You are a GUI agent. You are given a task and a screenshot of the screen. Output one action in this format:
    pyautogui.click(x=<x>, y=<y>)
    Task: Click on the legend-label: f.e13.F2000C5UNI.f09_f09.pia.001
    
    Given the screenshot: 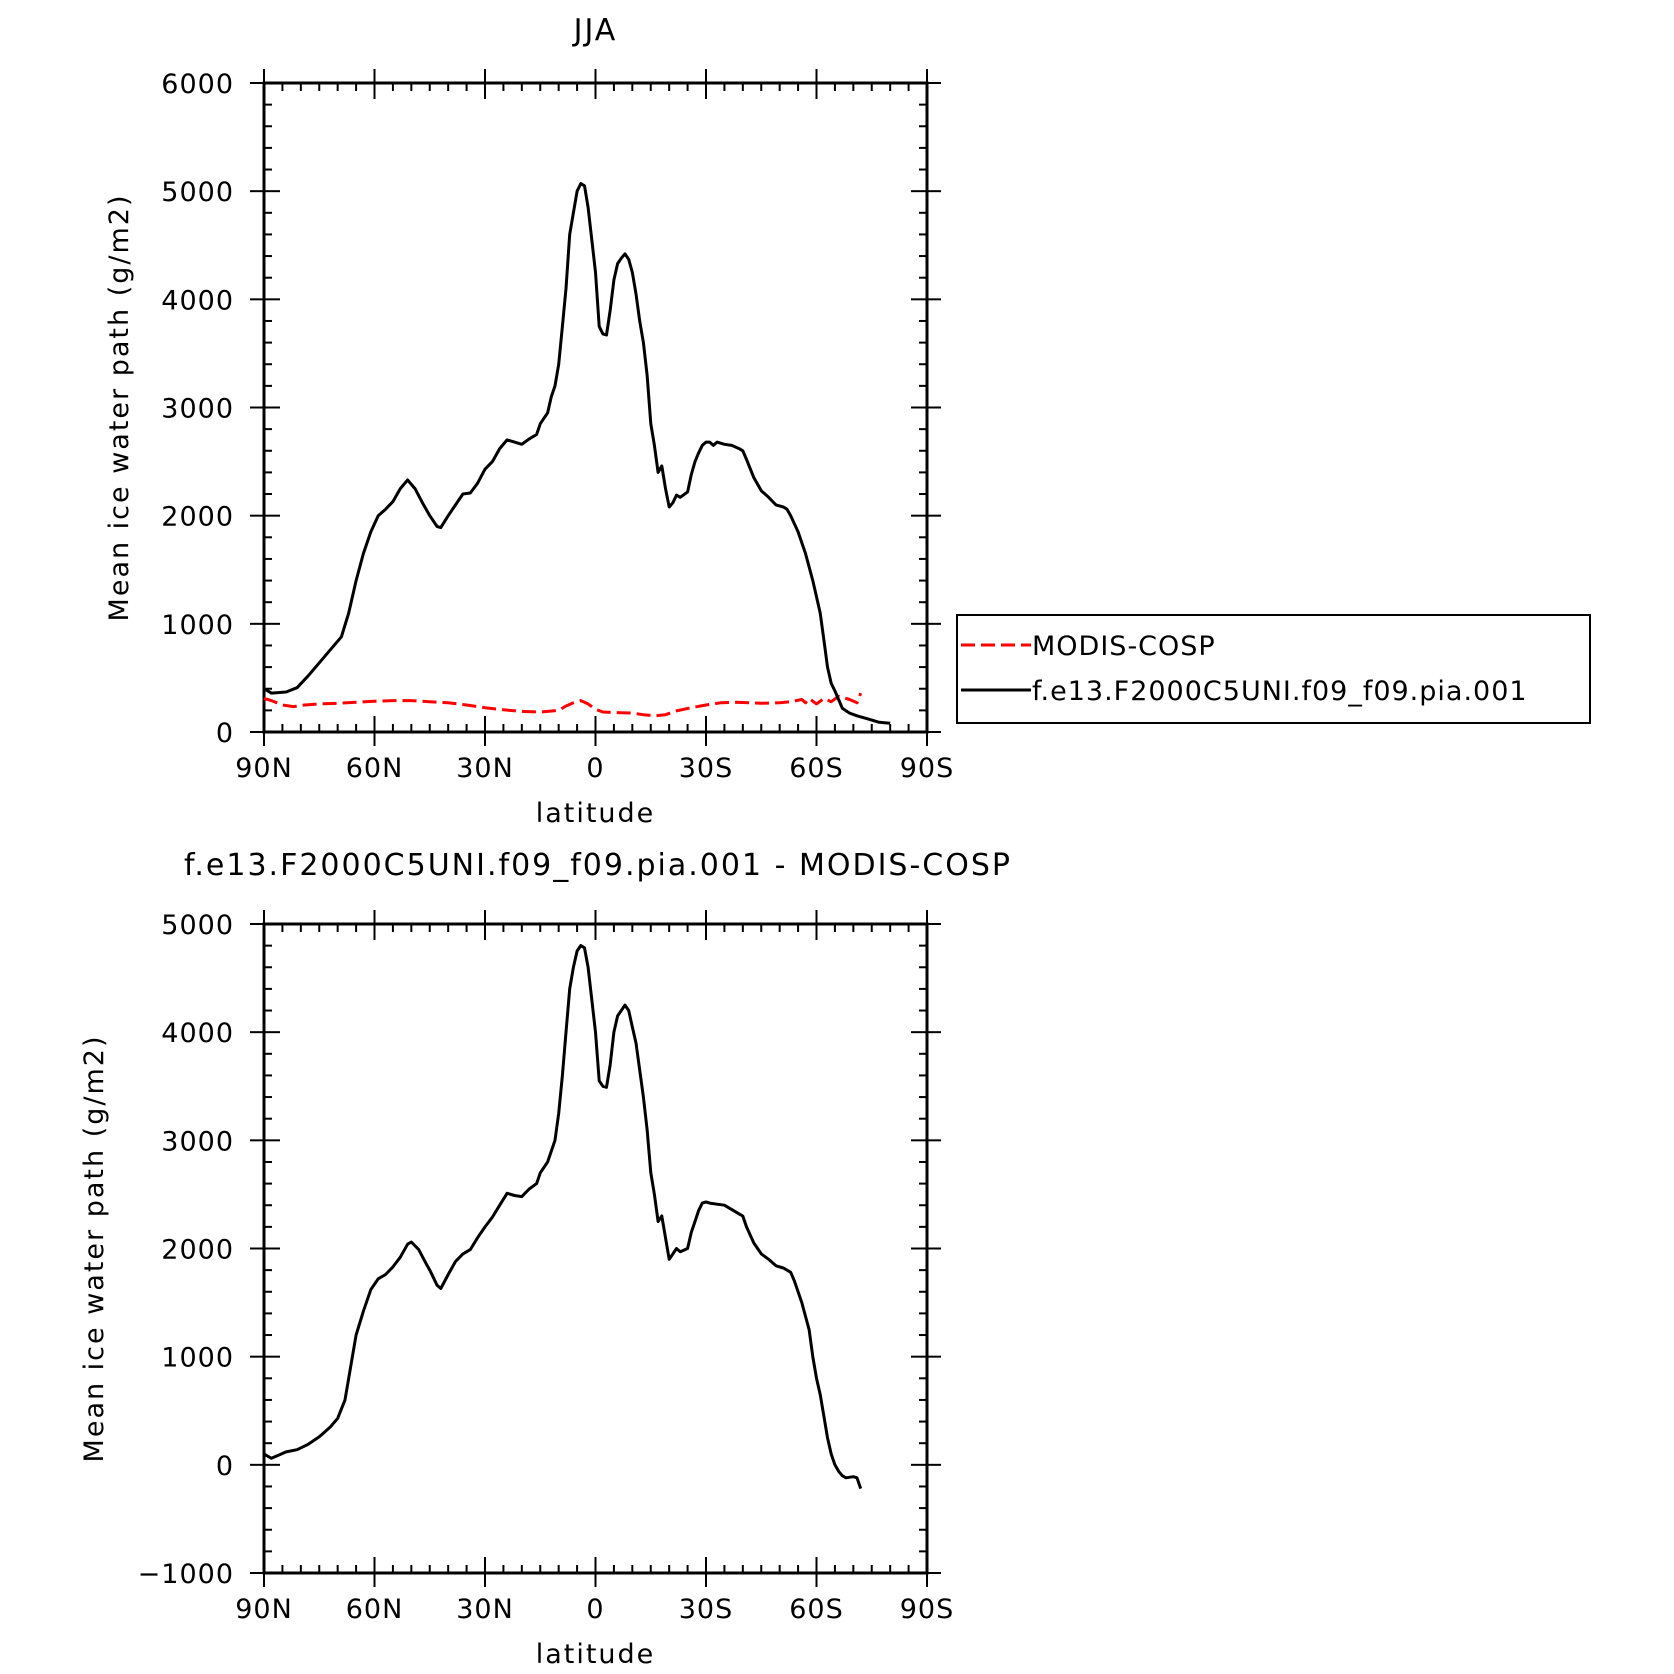 What is the action you would take?
    pyautogui.click(x=1280, y=691)
    